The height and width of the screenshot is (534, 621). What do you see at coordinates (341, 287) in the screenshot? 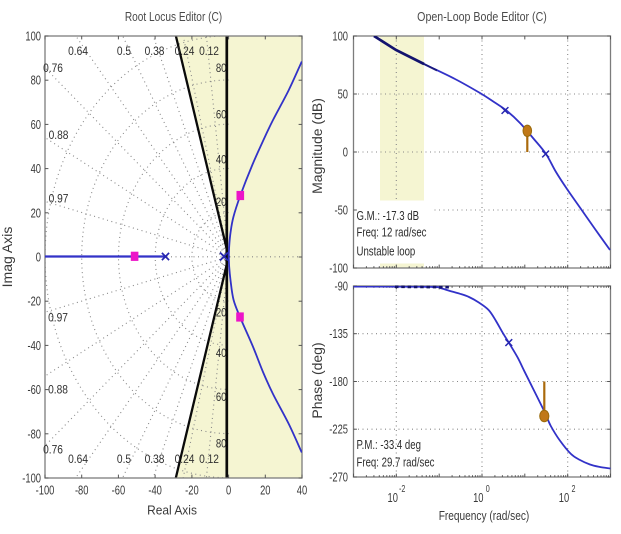
I see `svg-text: -90` at bounding box center [341, 287].